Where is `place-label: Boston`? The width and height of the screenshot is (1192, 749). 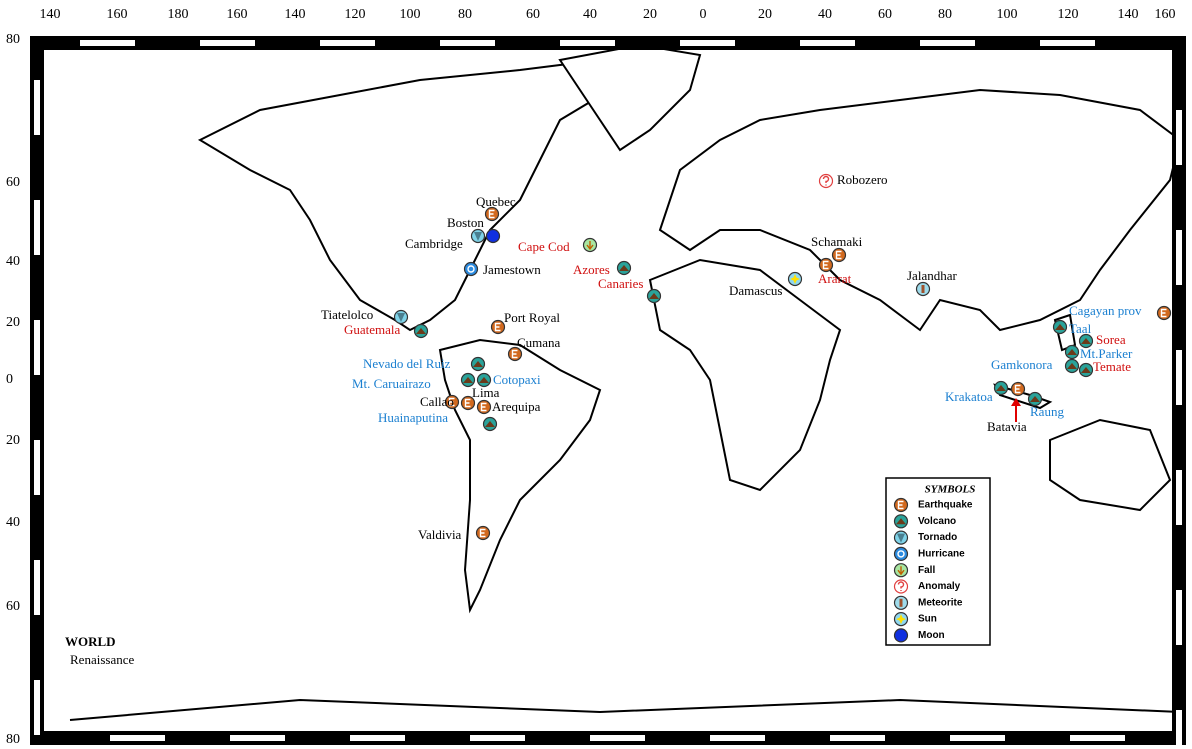
place-label: Boston is located at coordinates (465, 222).